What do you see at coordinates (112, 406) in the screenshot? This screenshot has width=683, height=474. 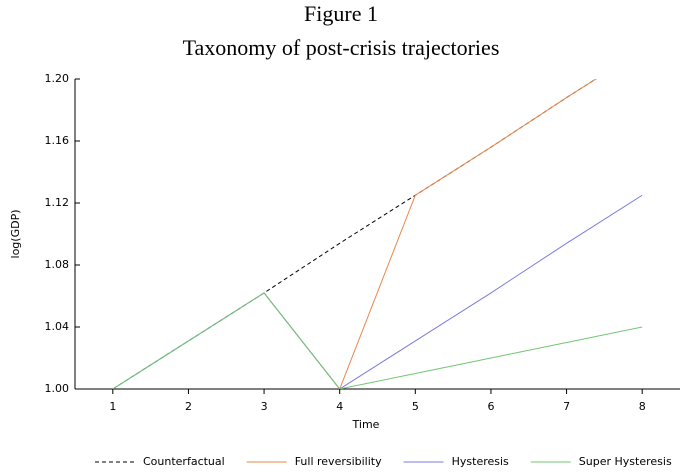 I see `x-tick-label: 1` at bounding box center [112, 406].